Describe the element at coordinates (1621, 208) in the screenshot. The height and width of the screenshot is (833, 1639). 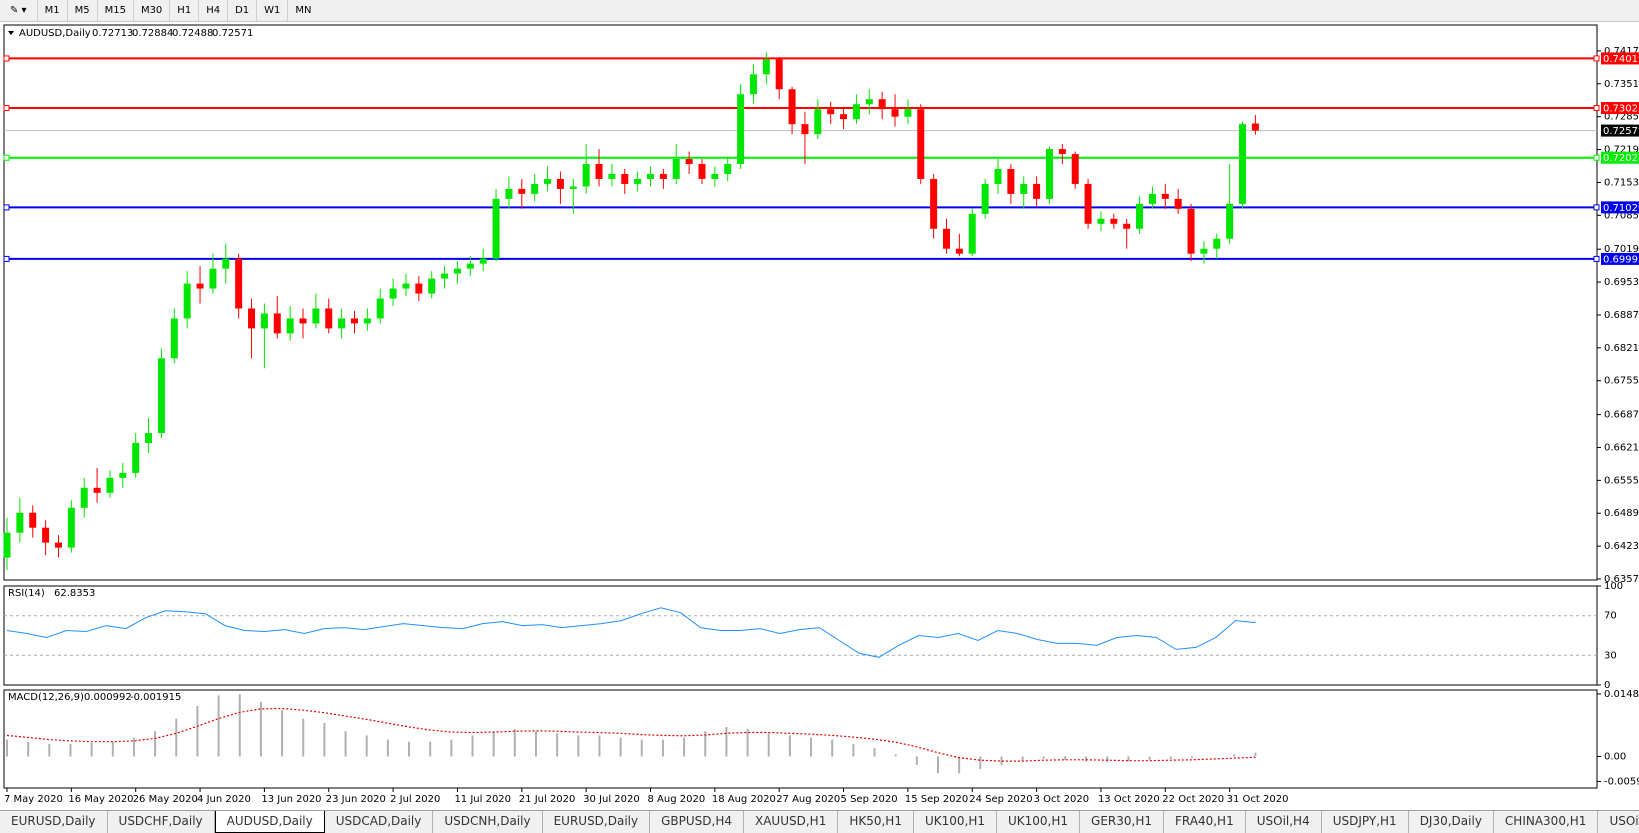
I see `level-label: 0.71029` at that location.